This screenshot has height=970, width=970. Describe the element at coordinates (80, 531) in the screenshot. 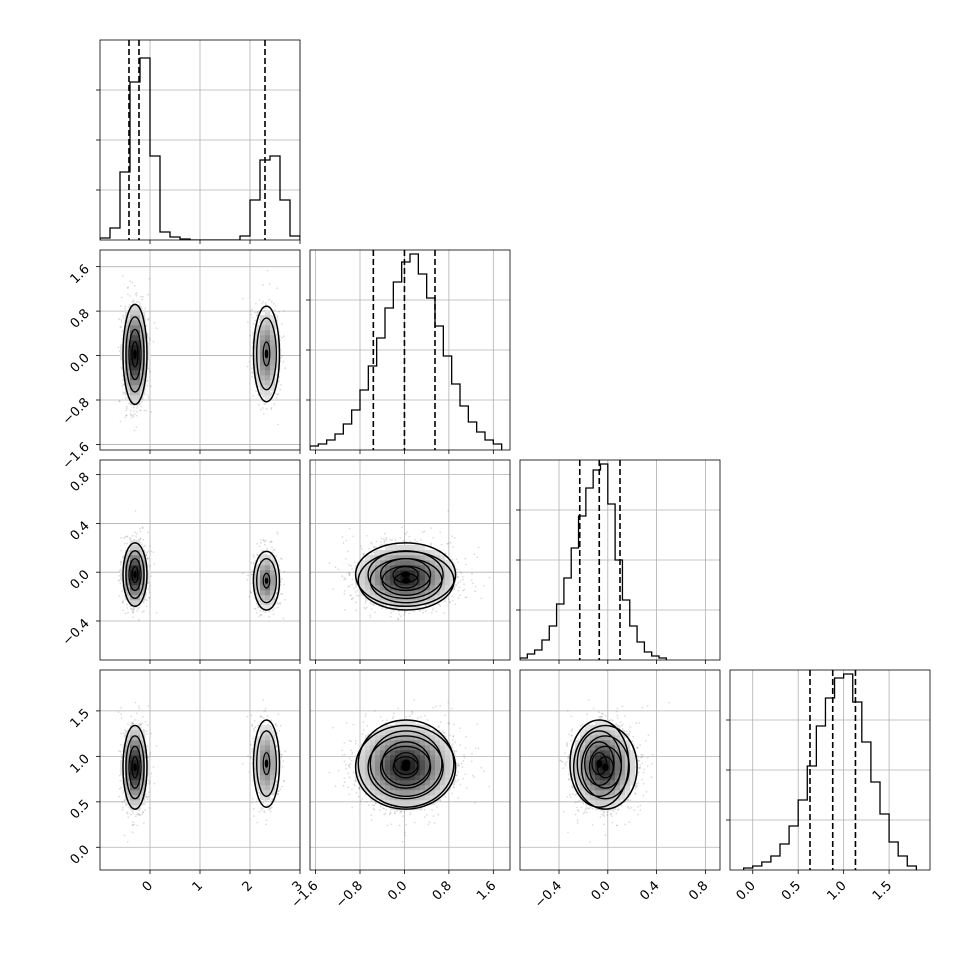

I see `y-tick-label: 0.4` at that location.